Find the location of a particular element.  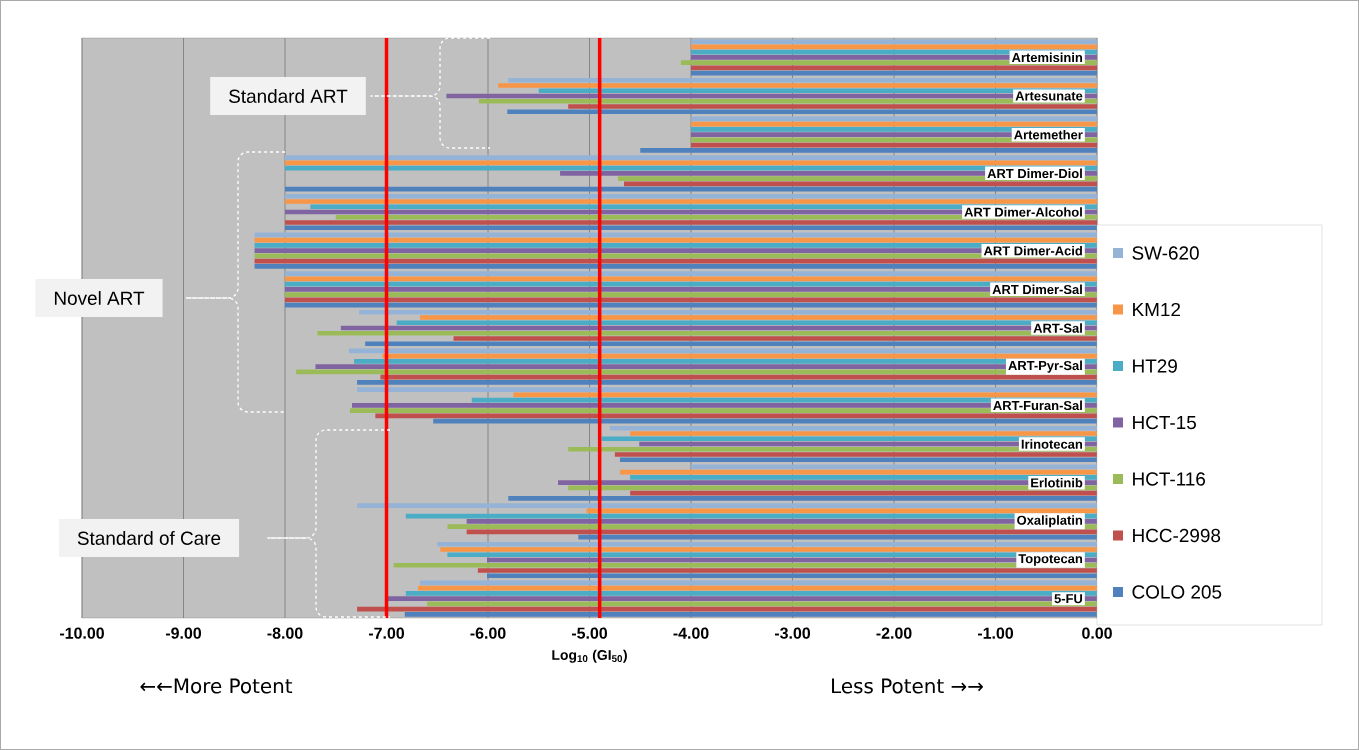

legend-label: HCC-2998 is located at coordinates (1177, 535).